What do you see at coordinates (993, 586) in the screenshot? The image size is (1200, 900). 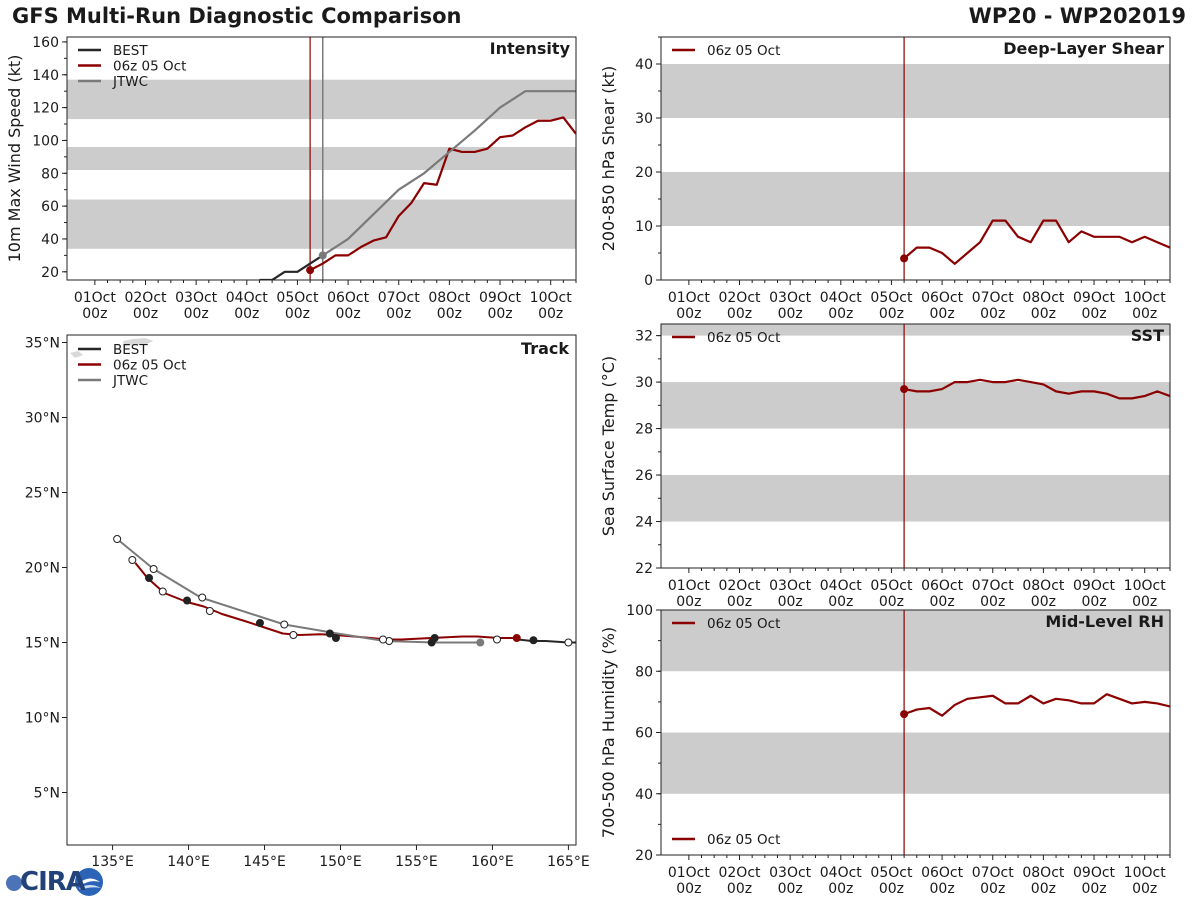 I see `sst-xtick-label: 07Oct` at bounding box center [993, 586].